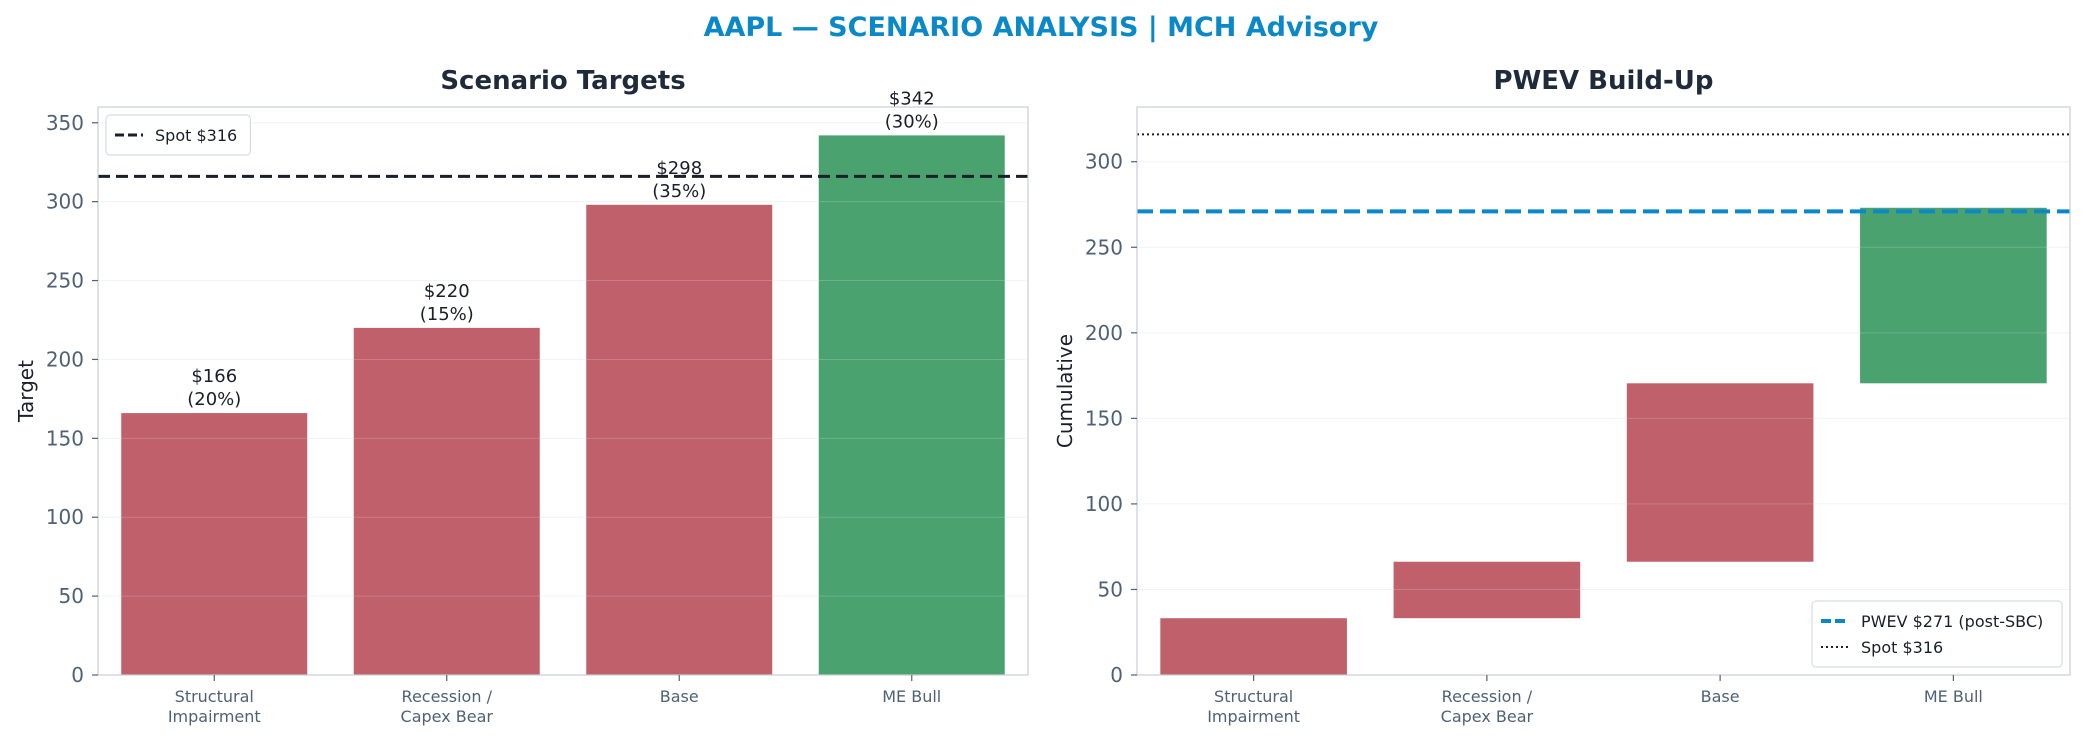 The width and height of the screenshot is (2083, 746). I want to click on data-label-value: $166, so click(214, 376).